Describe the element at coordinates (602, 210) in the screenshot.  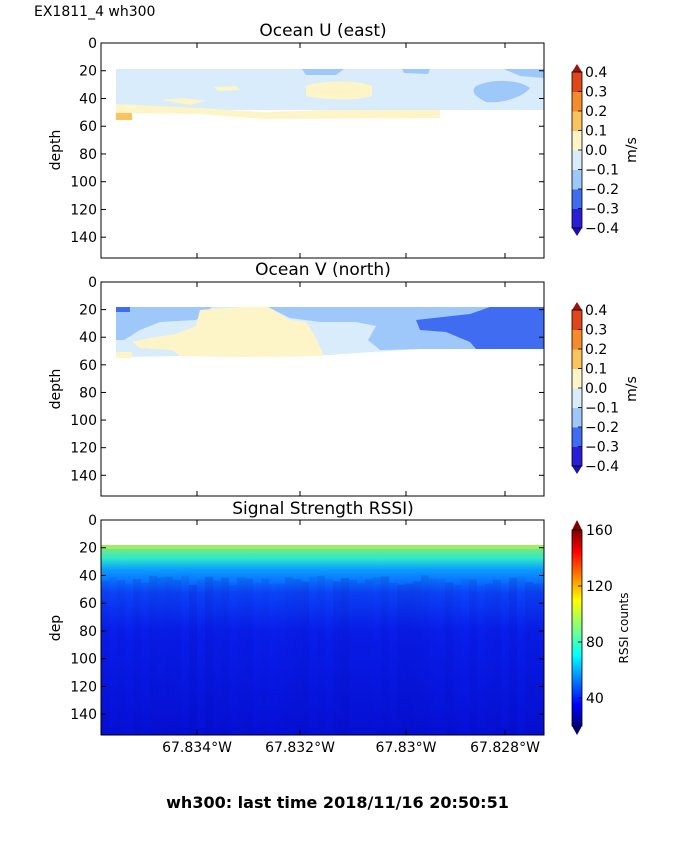
I see `colorbar-tick-label: −0.3` at that location.